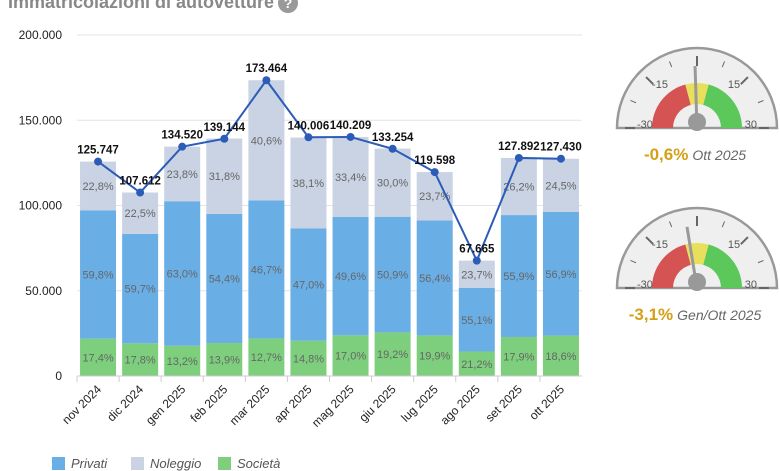  Describe the element at coordinates (41, 120) in the screenshot. I see `y-tick-label: 150.000` at that location.